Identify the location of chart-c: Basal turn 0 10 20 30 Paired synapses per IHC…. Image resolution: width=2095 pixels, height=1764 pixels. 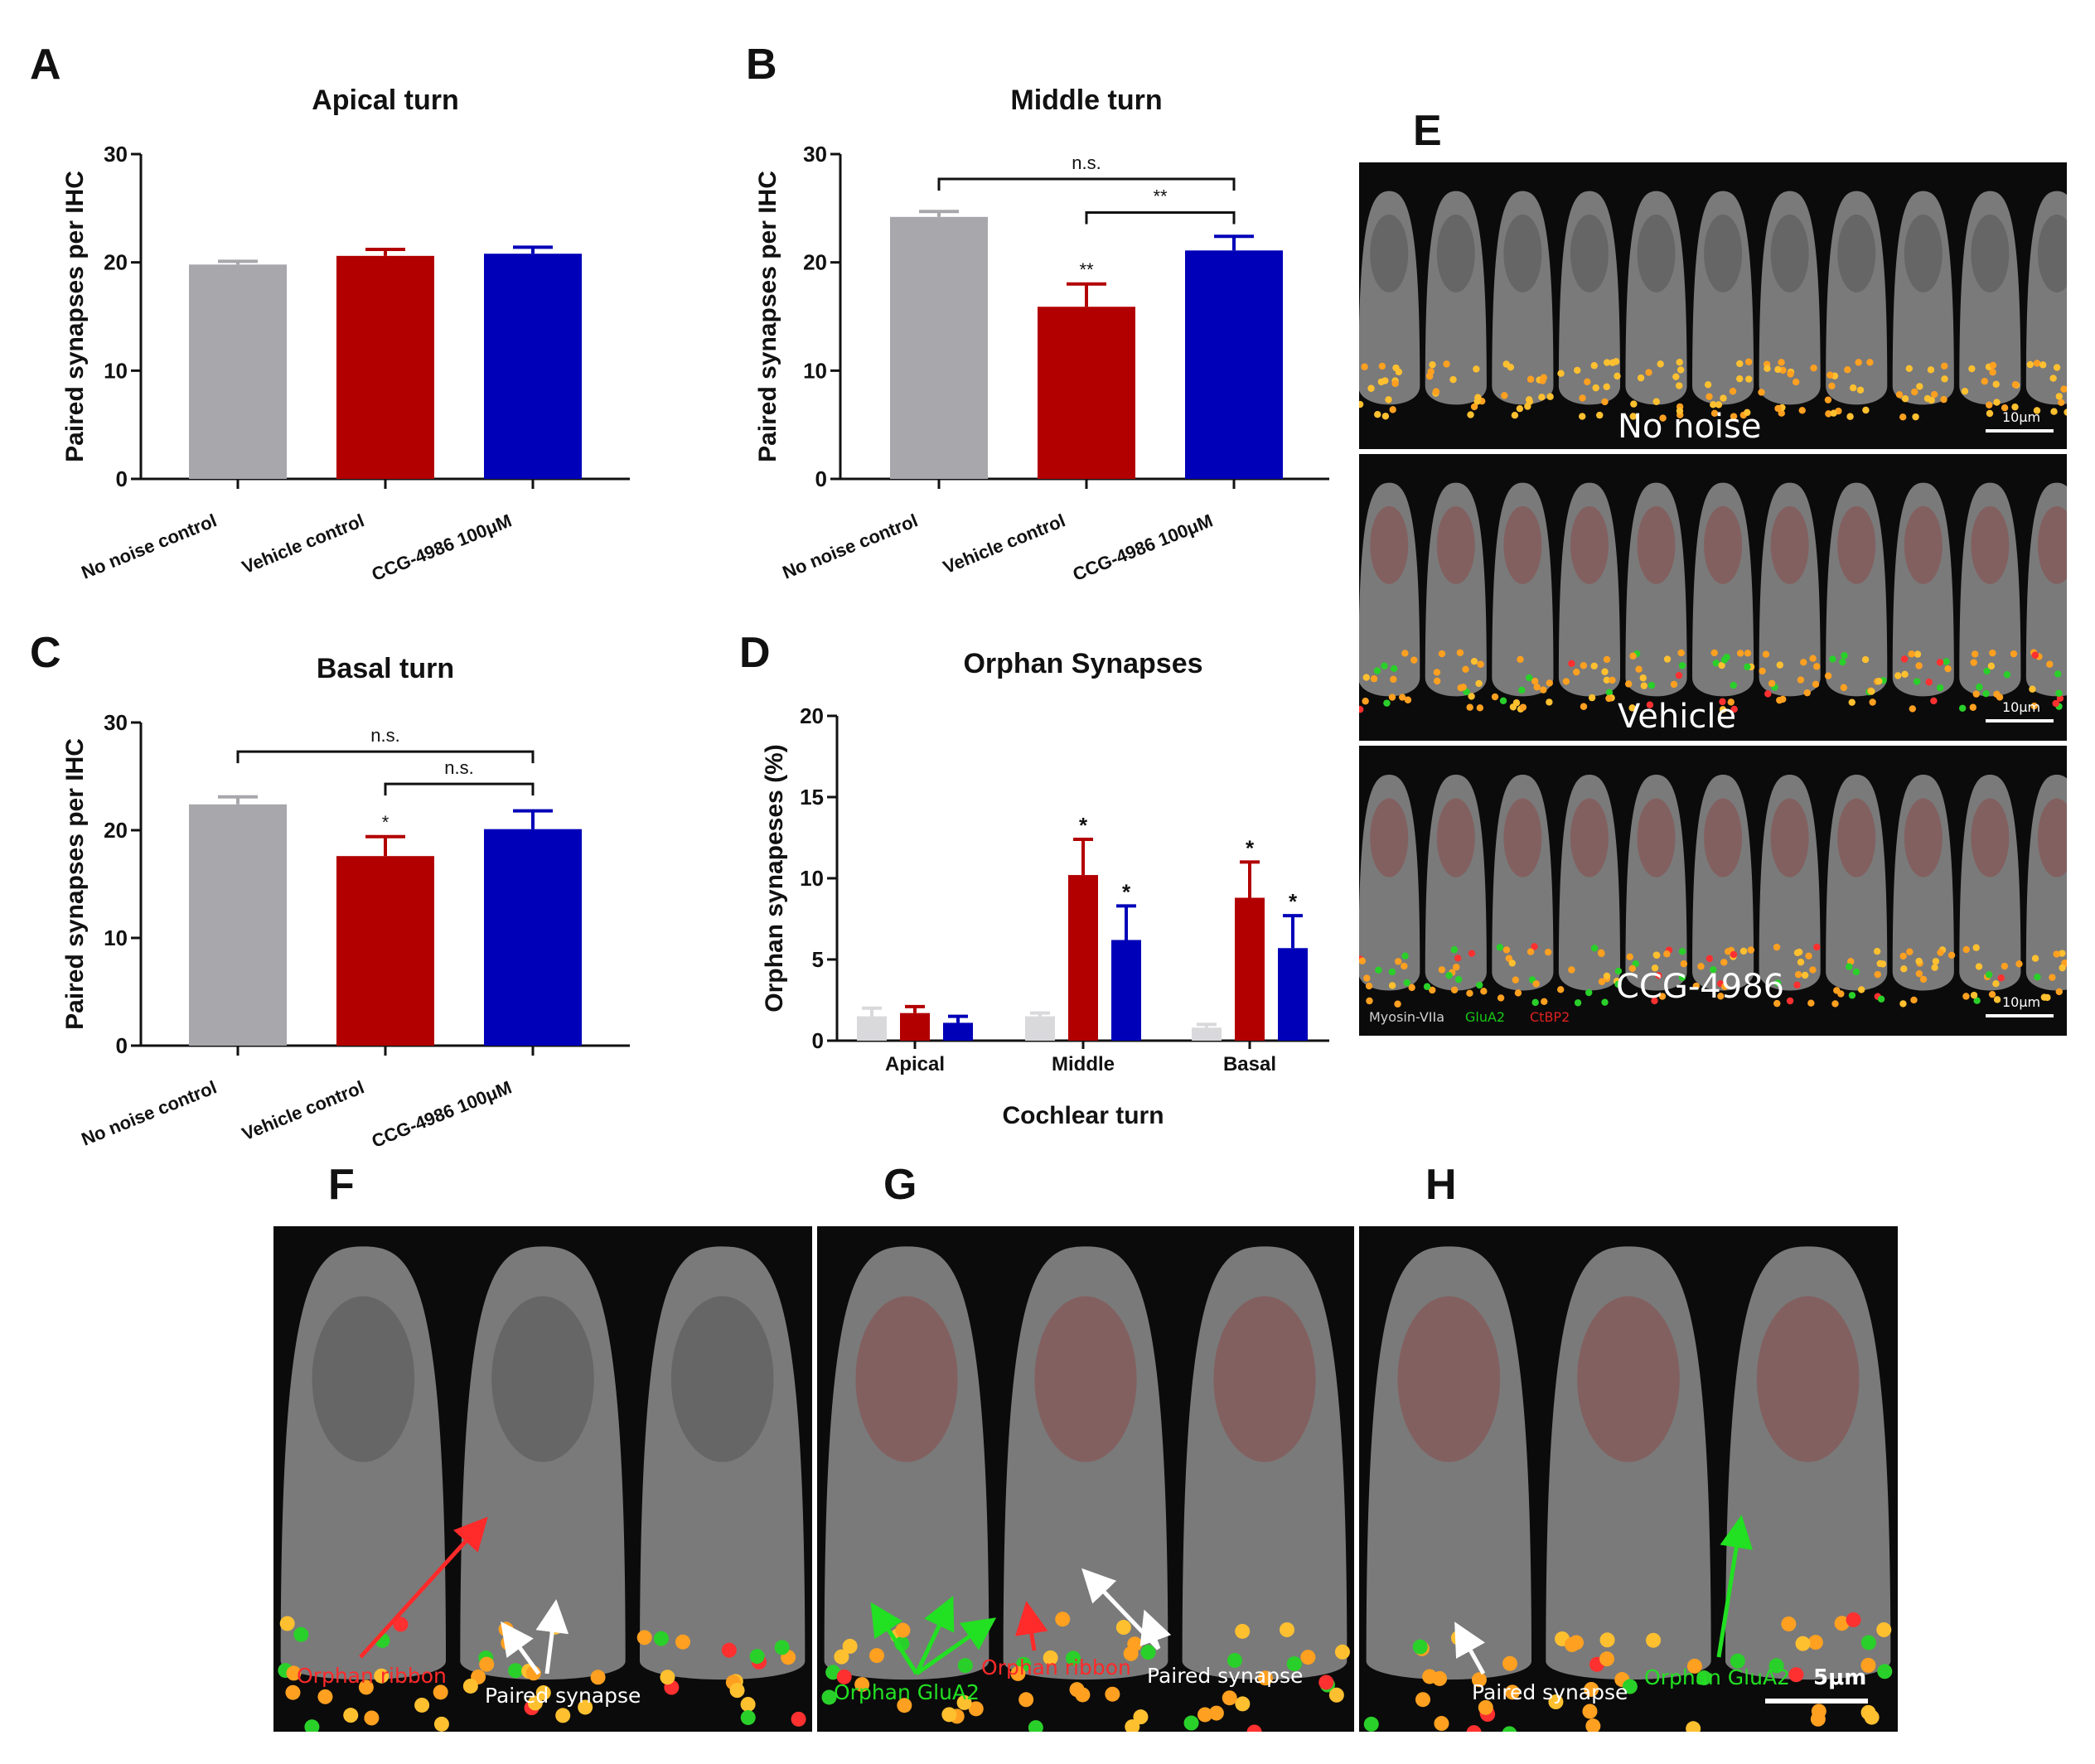
(345, 902).